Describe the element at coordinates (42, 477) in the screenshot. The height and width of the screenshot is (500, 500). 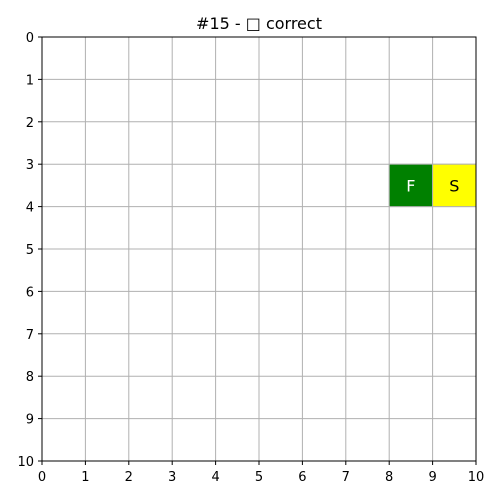
I see `x-tick-label: 0` at that location.